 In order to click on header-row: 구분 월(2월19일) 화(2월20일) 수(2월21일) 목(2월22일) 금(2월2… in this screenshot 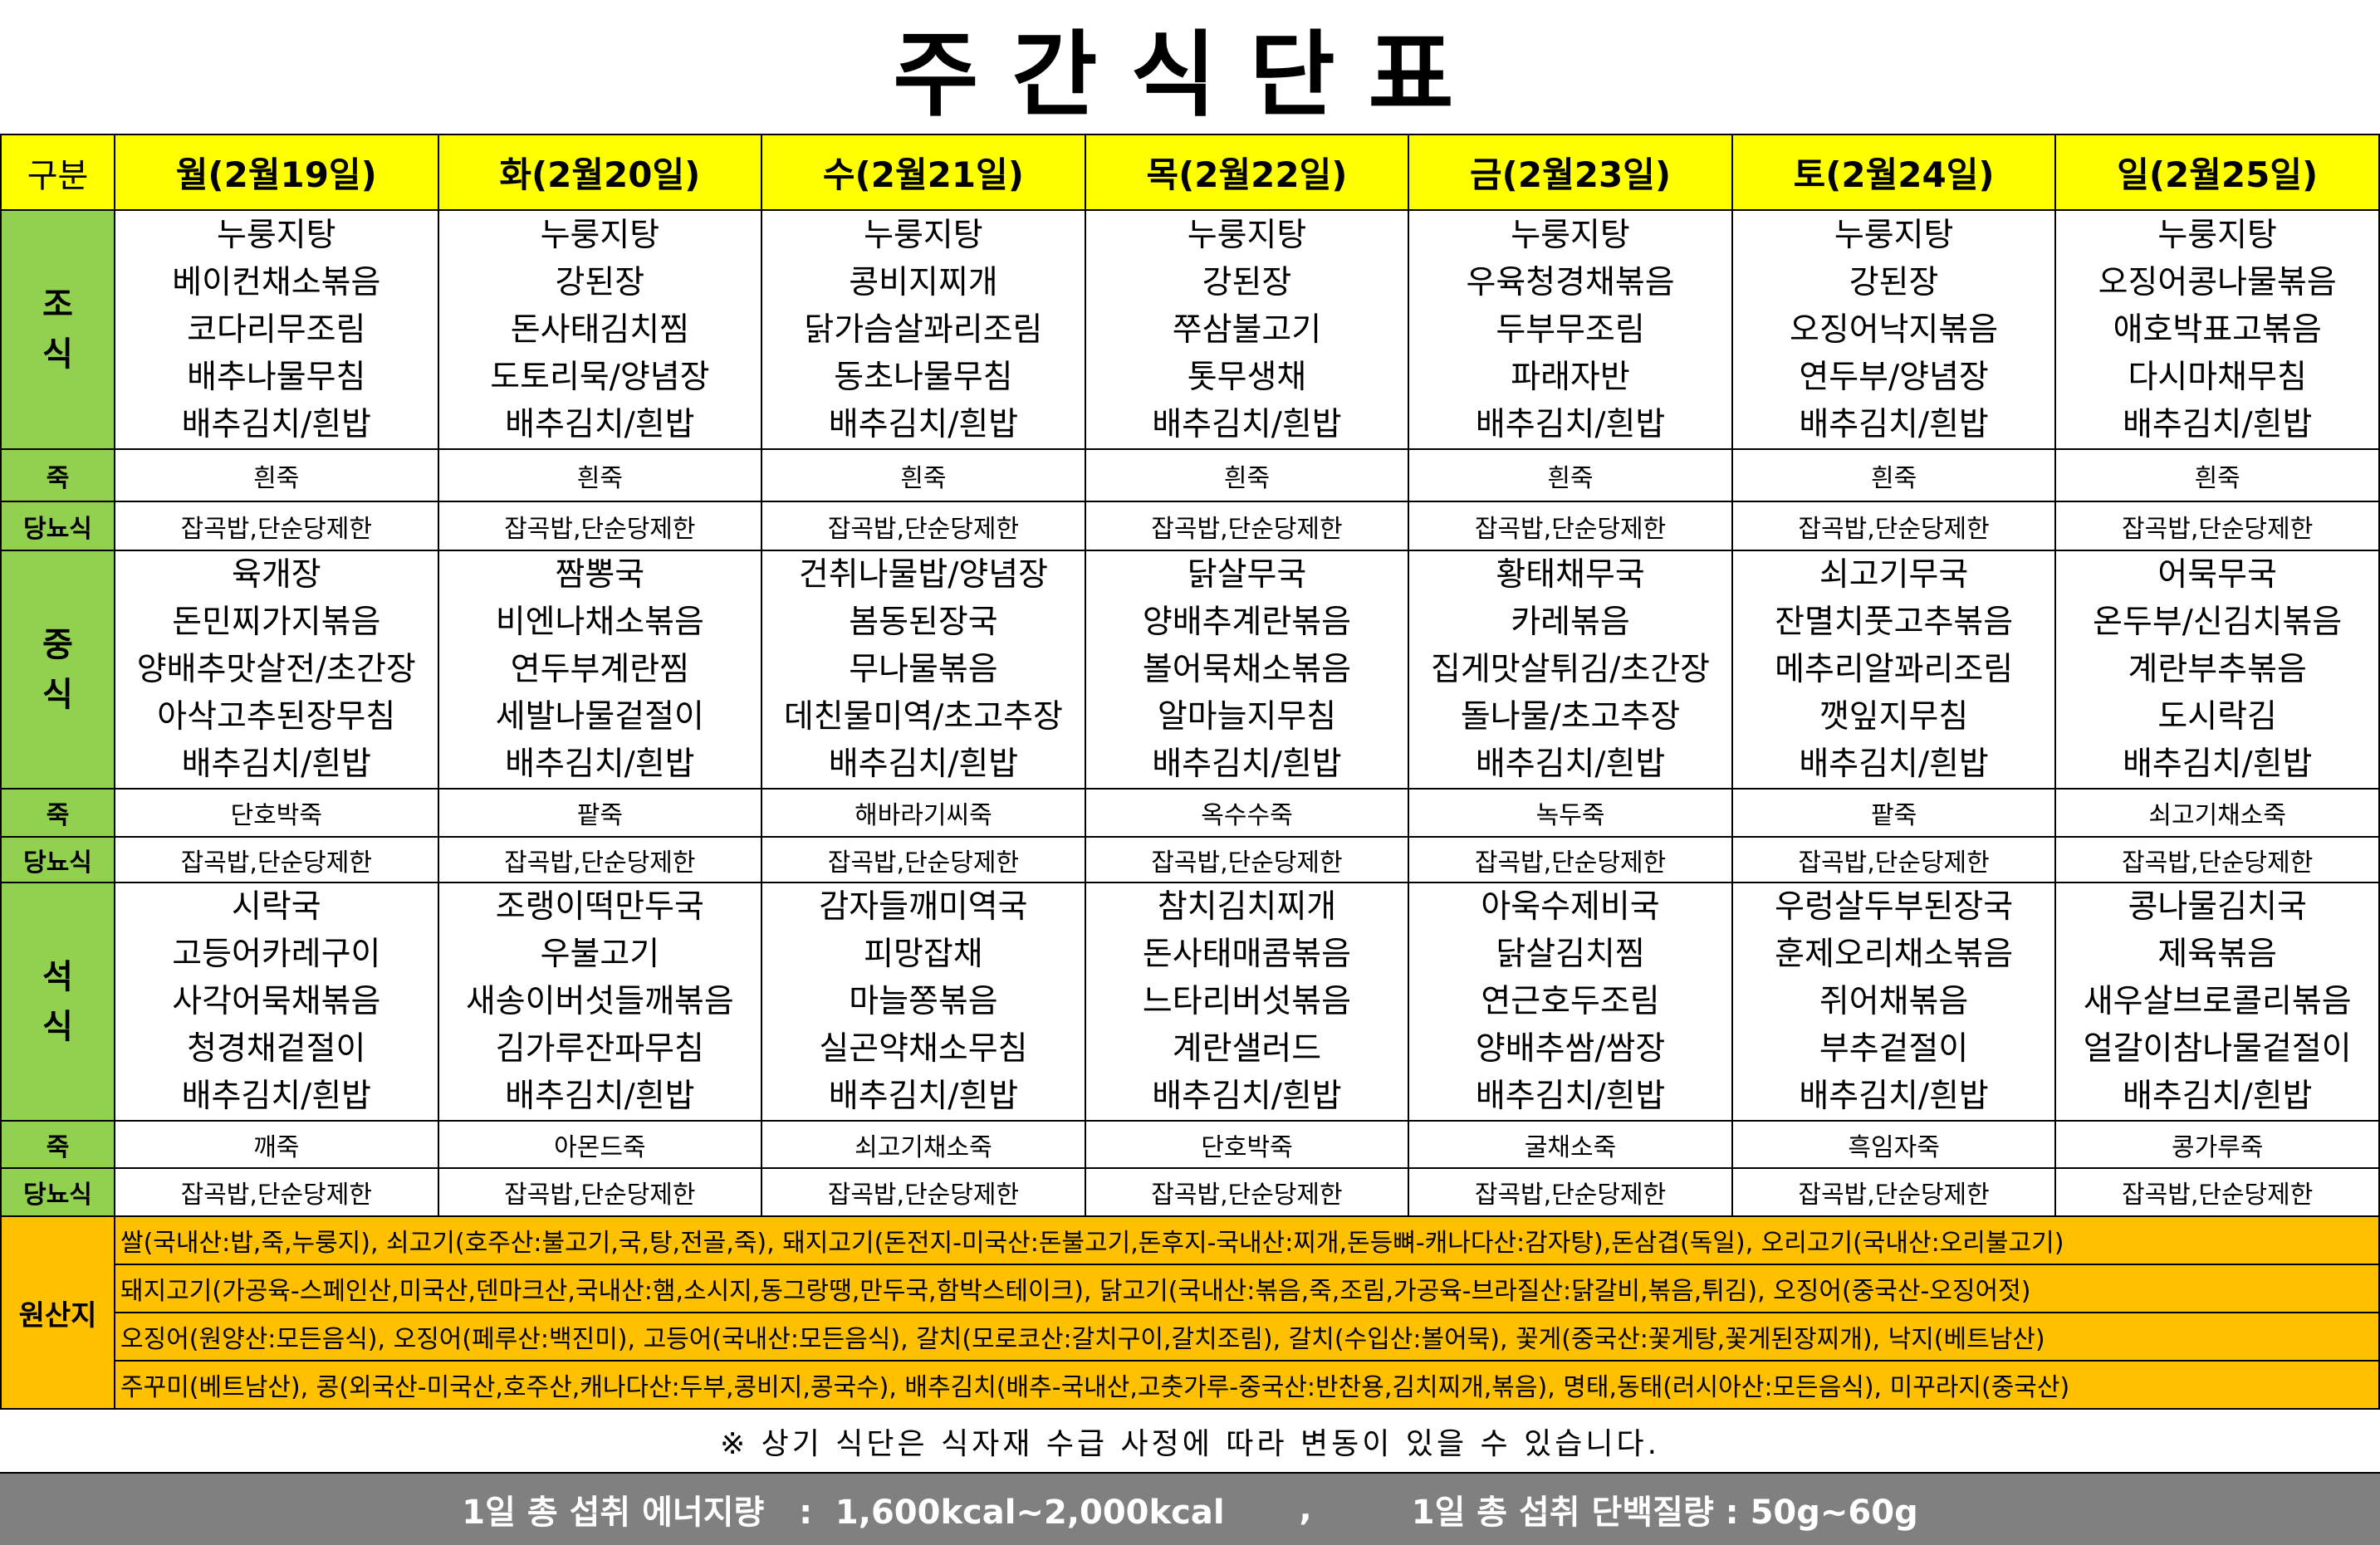, I will do `click(1190, 172)`.